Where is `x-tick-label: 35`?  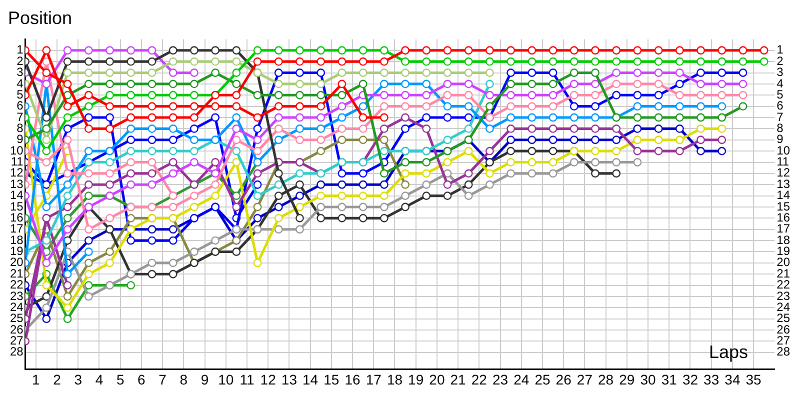 x-tick-label: 35 is located at coordinates (754, 379).